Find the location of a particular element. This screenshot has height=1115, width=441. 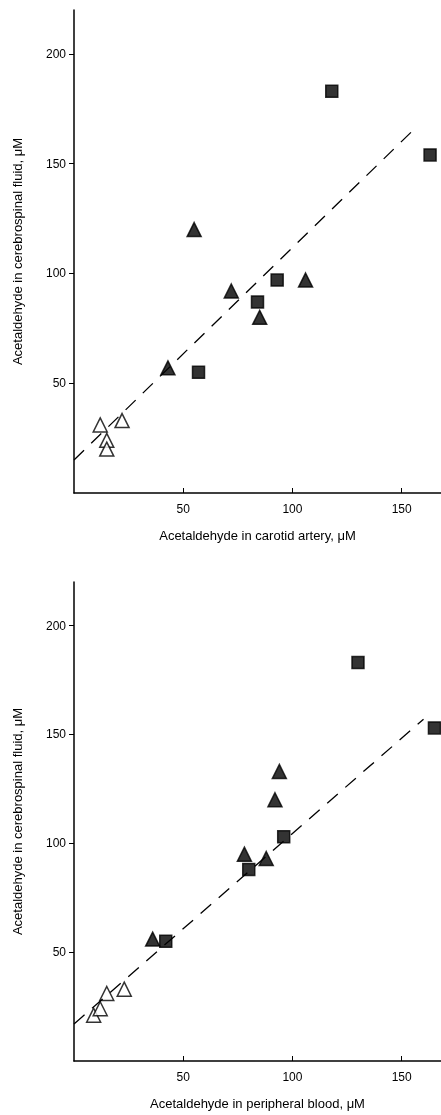

x-axis-title: Acetaldehyde in carotid artery, μM is located at coordinates (257, 535).